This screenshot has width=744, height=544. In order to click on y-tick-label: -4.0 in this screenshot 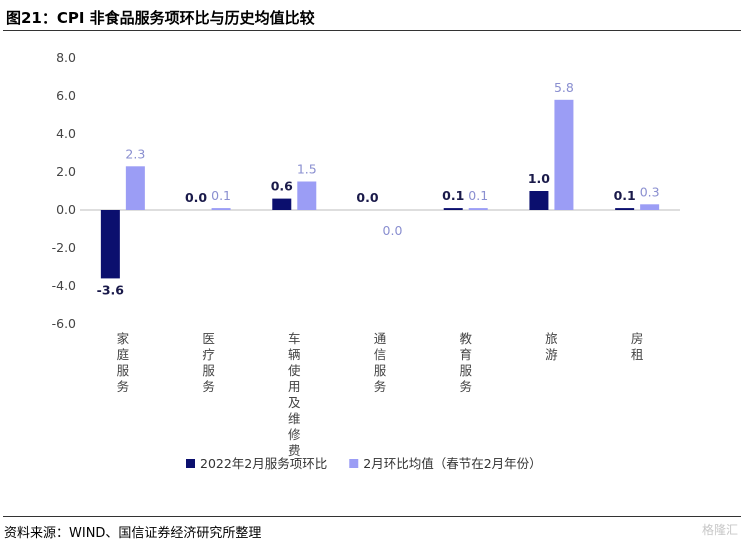, I will do `click(64, 285)`.